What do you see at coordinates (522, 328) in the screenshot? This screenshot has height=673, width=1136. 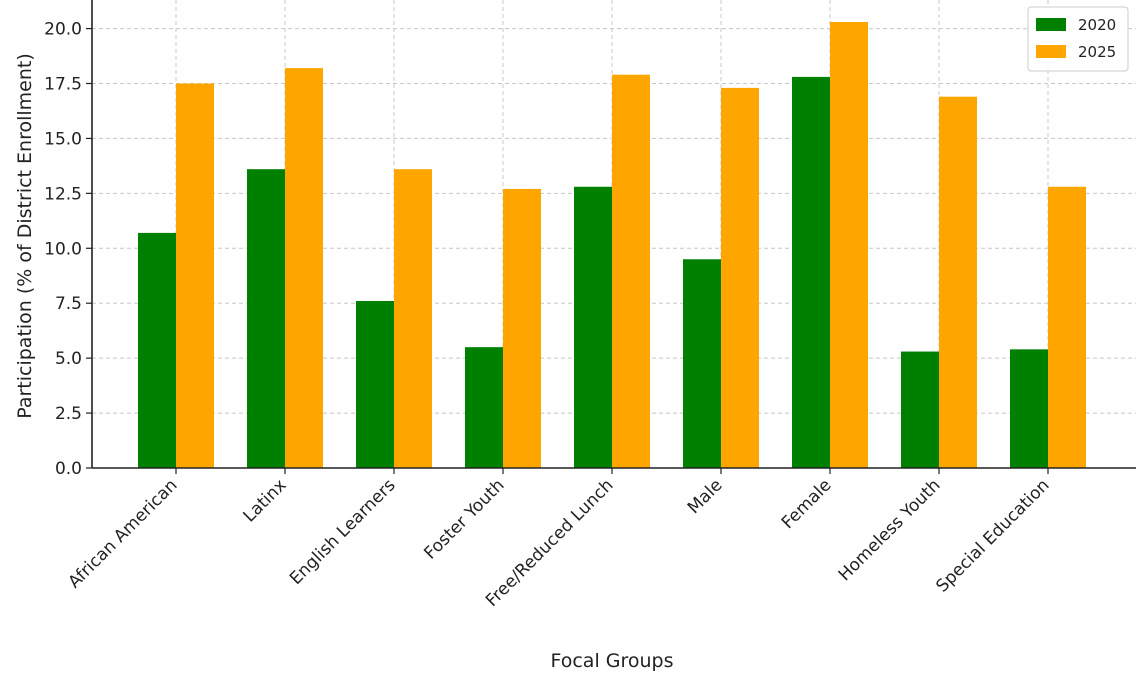 I see `bar-2025-foster-youth` at bounding box center [522, 328].